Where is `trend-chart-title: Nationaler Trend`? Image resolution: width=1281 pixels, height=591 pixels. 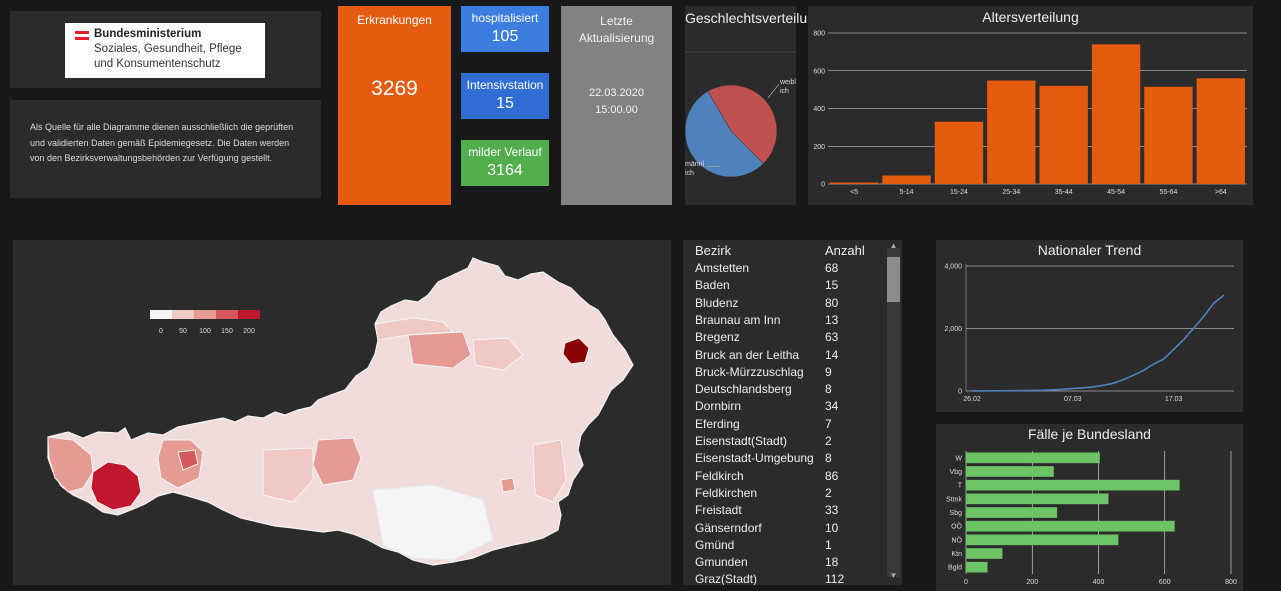 trend-chart-title: Nationaler Trend is located at coordinates (1089, 250).